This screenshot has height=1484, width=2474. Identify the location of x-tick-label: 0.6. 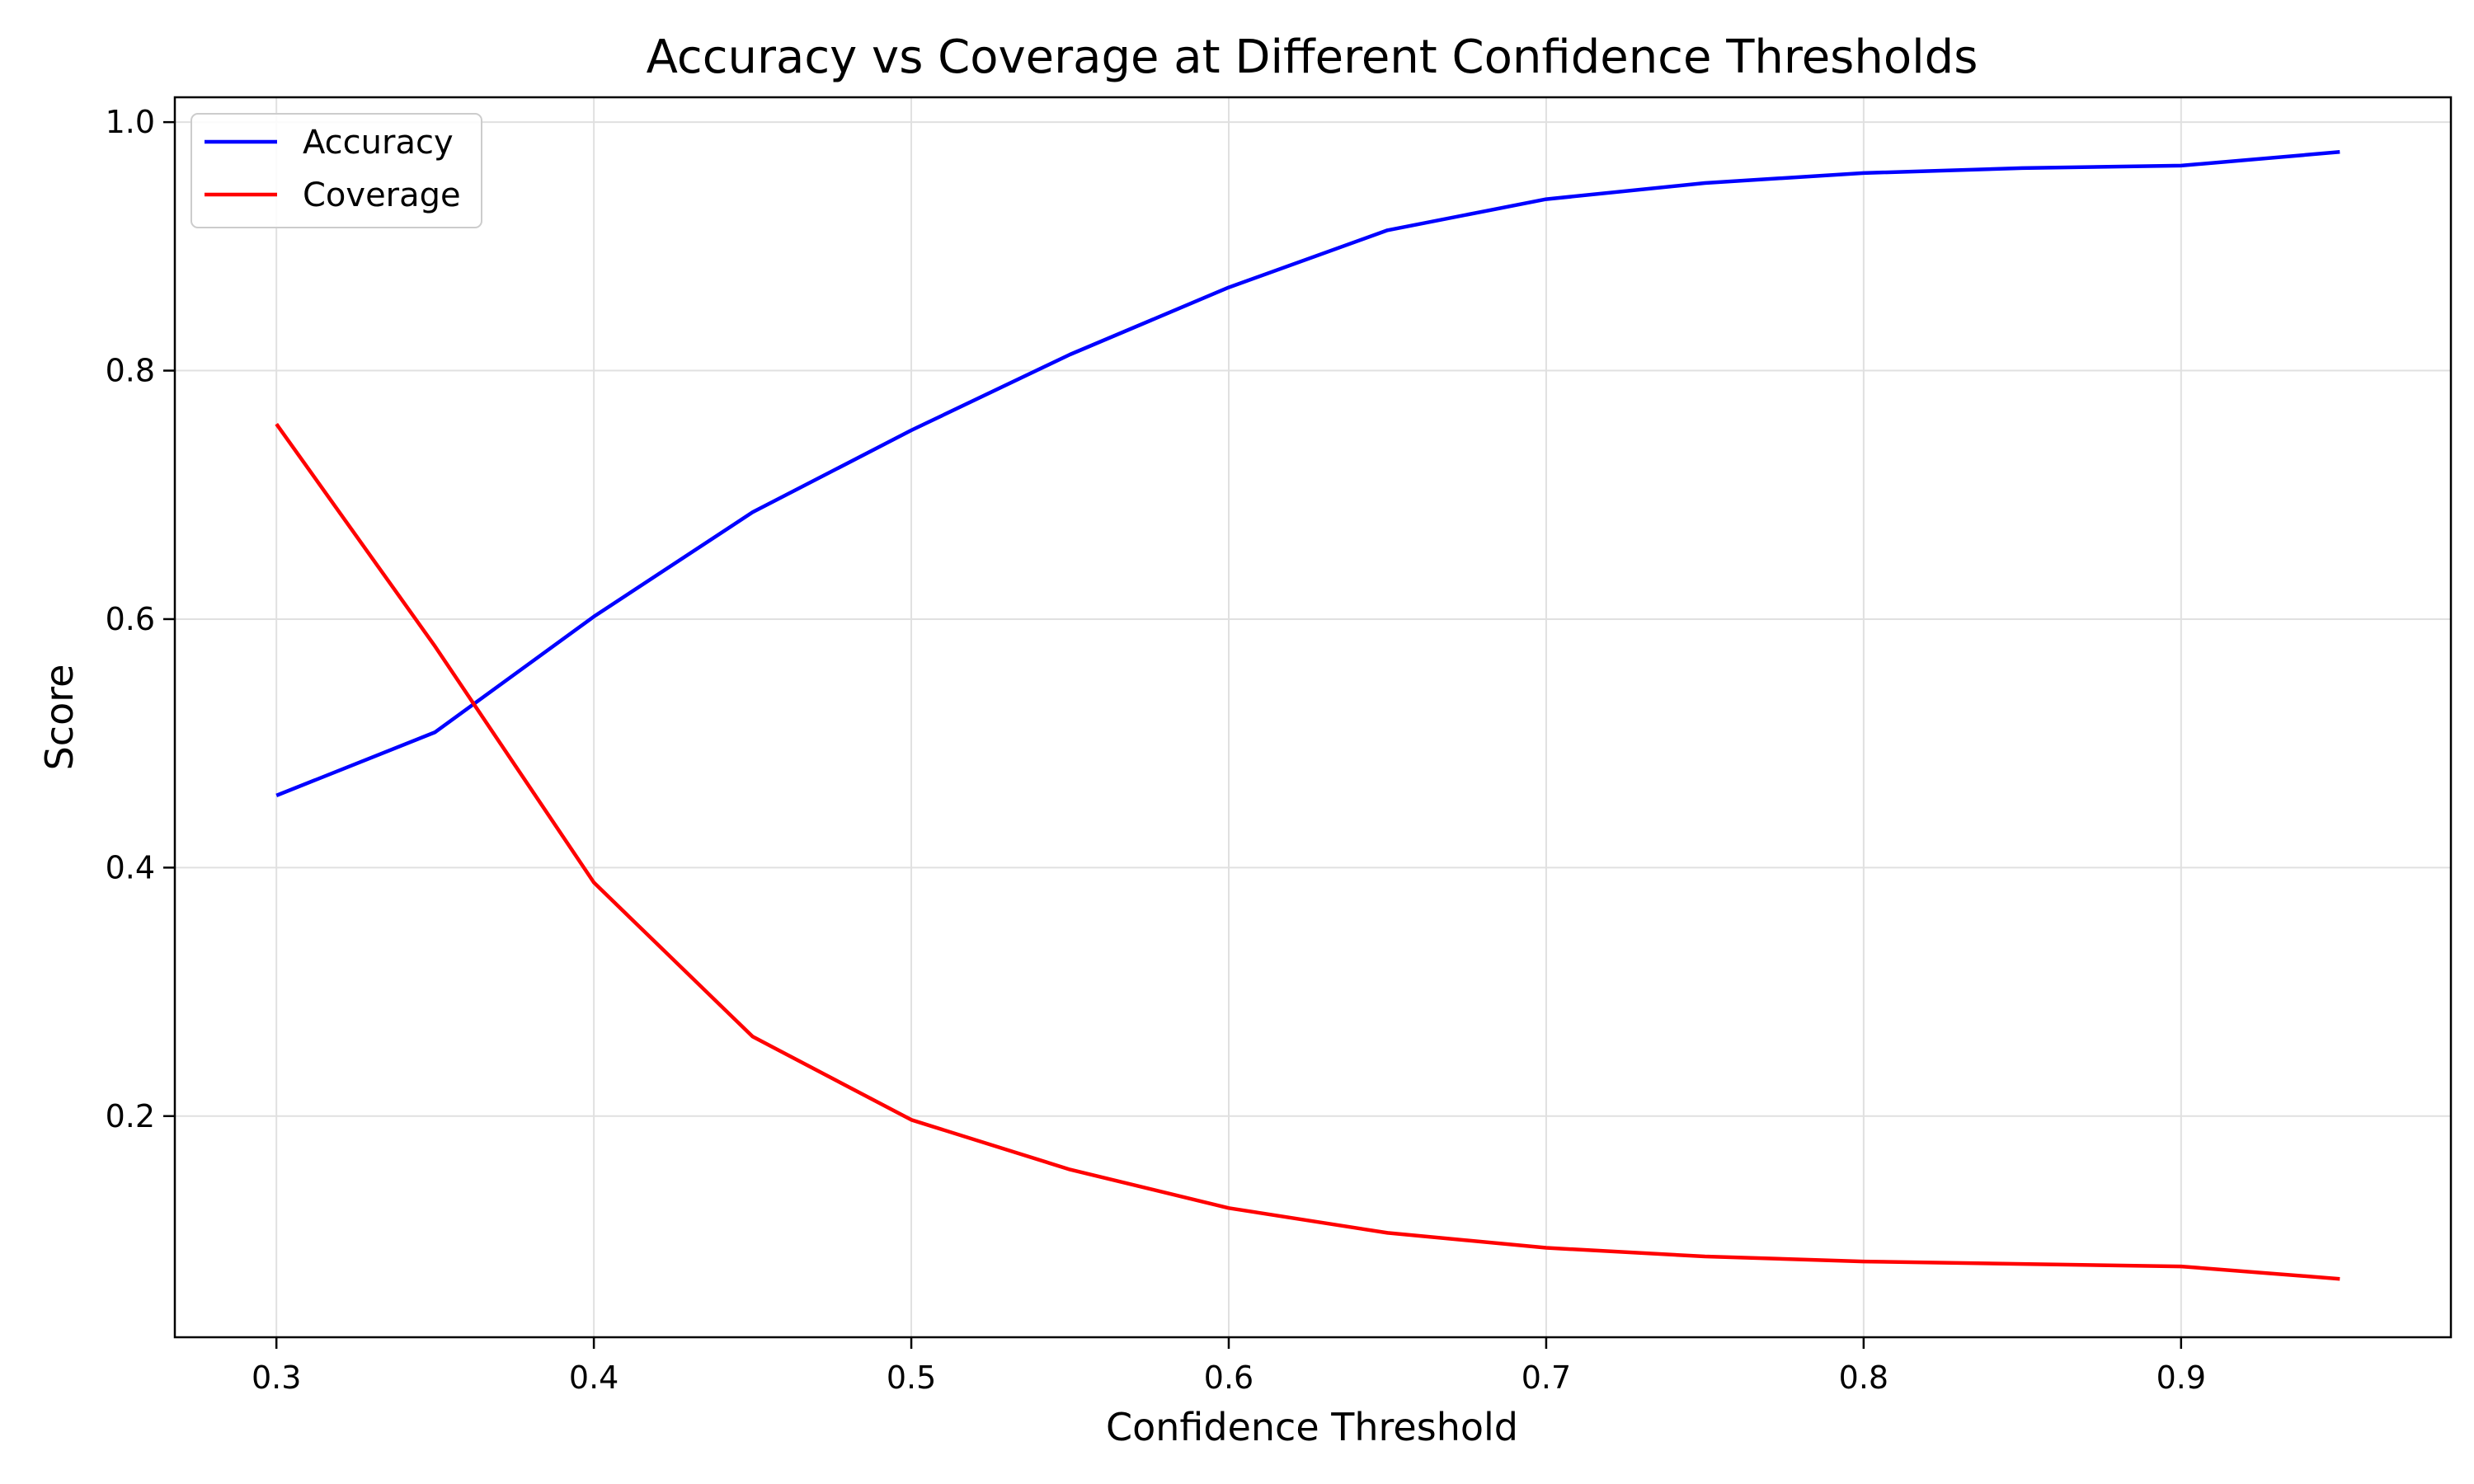
(1228, 1378).